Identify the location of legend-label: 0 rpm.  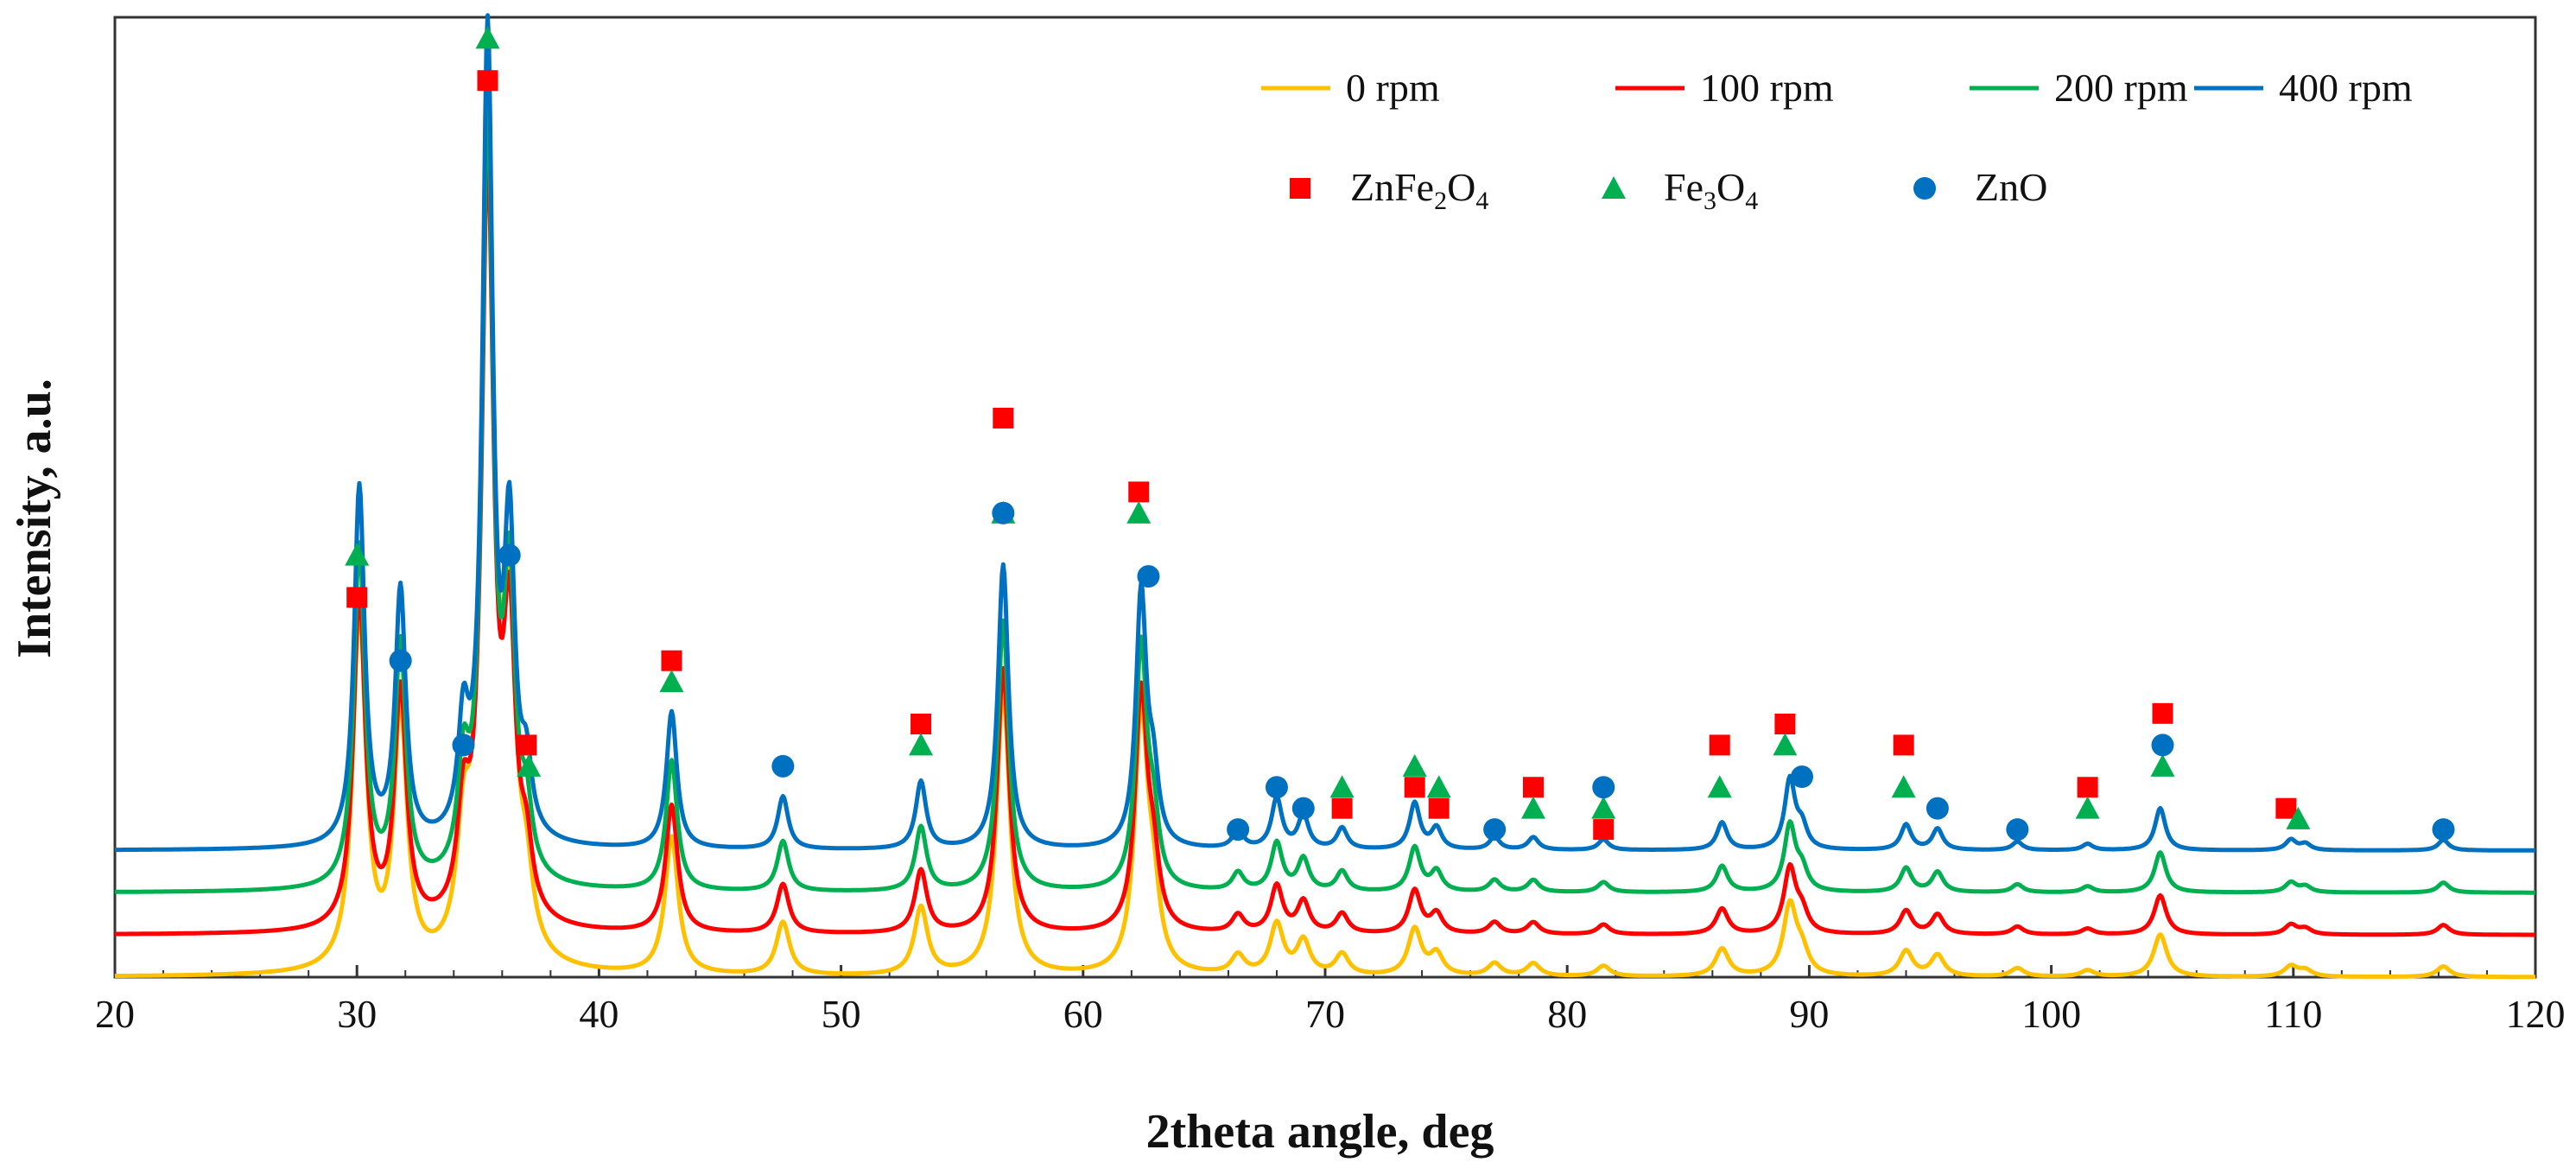
(1393, 88).